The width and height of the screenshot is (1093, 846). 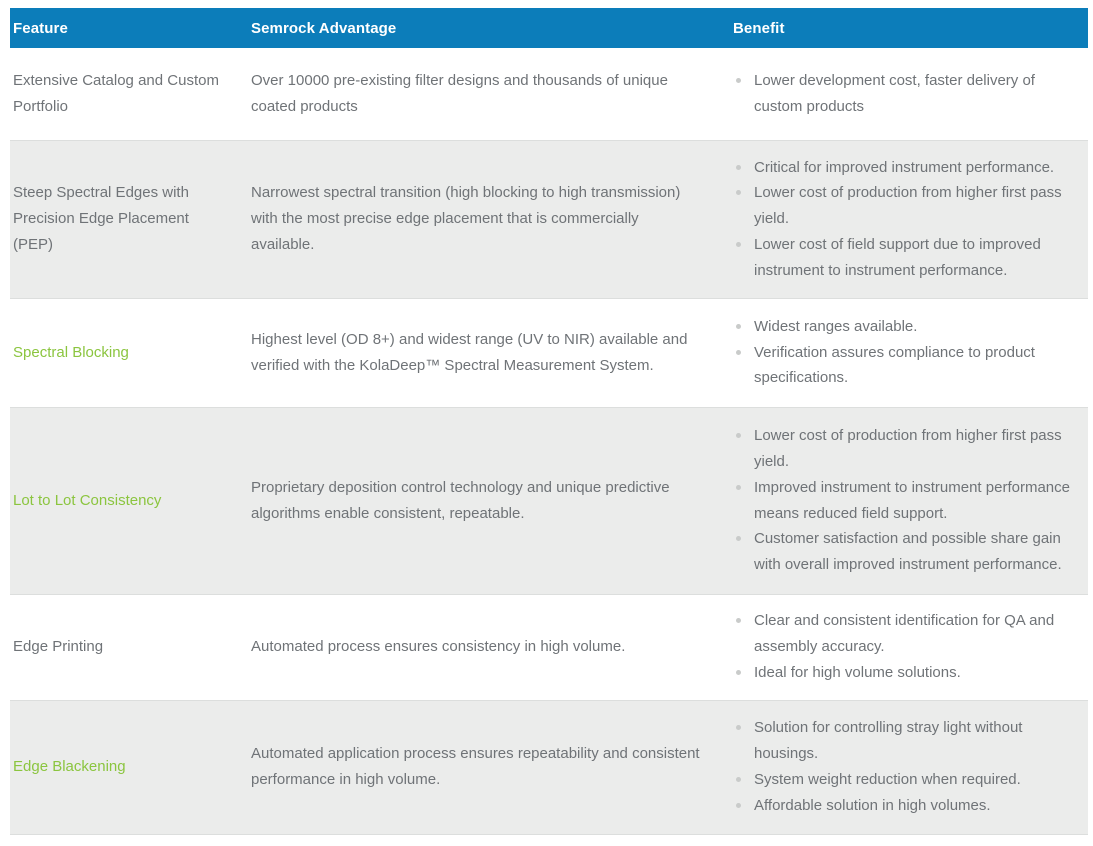 What do you see at coordinates (904, 28) in the screenshot?
I see `column-header-benefit: Benefit` at bounding box center [904, 28].